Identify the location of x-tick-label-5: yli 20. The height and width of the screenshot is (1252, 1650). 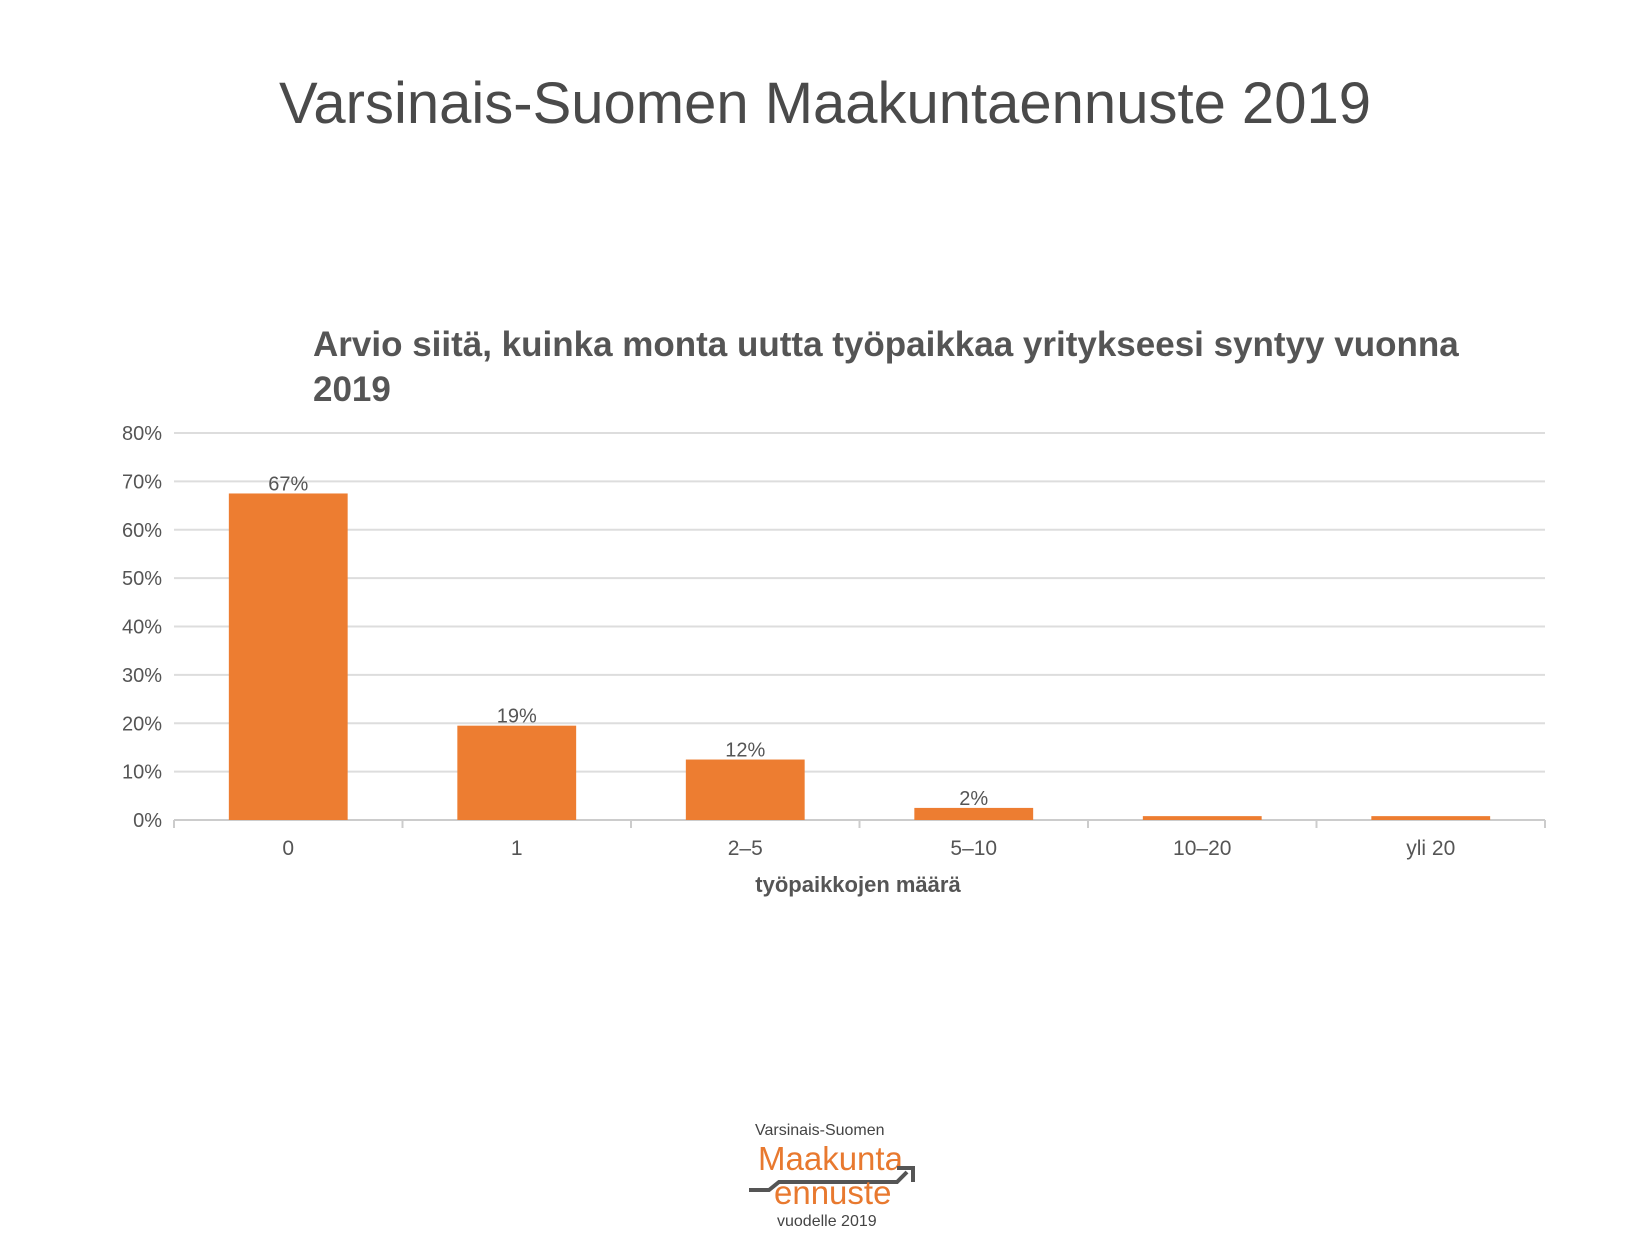
(1430, 848).